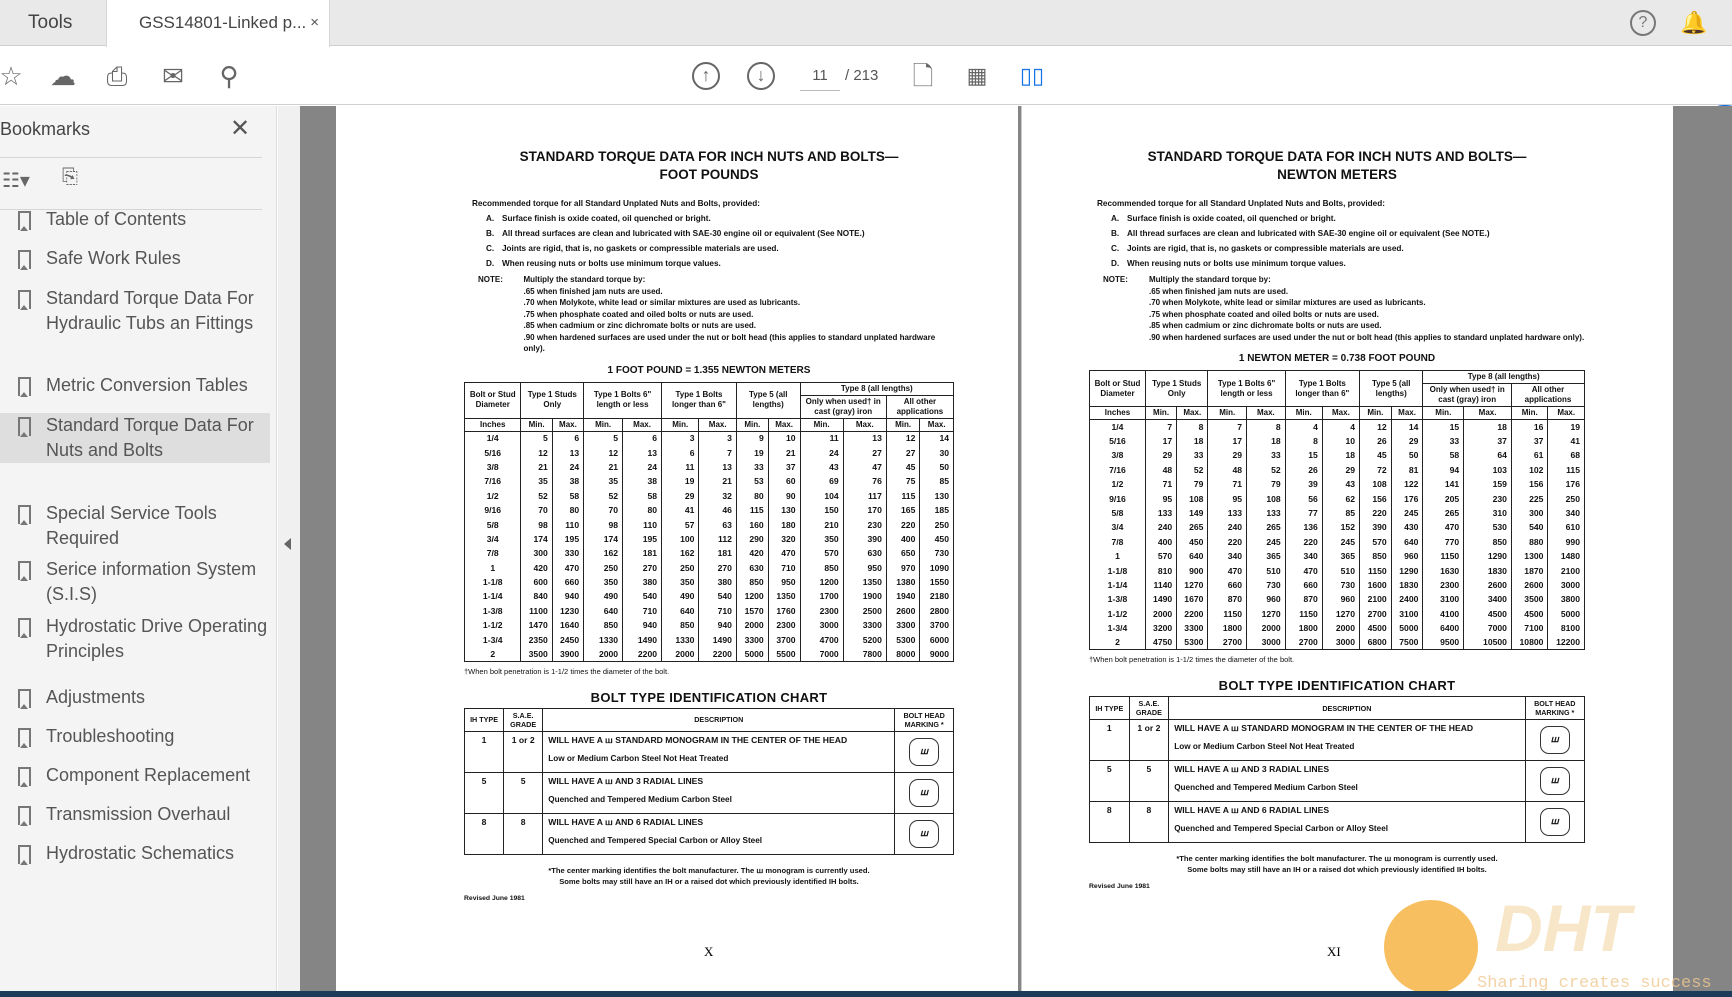  What do you see at coordinates (784, 438) in the screenshot?
I see `torque-cell: 10` at bounding box center [784, 438].